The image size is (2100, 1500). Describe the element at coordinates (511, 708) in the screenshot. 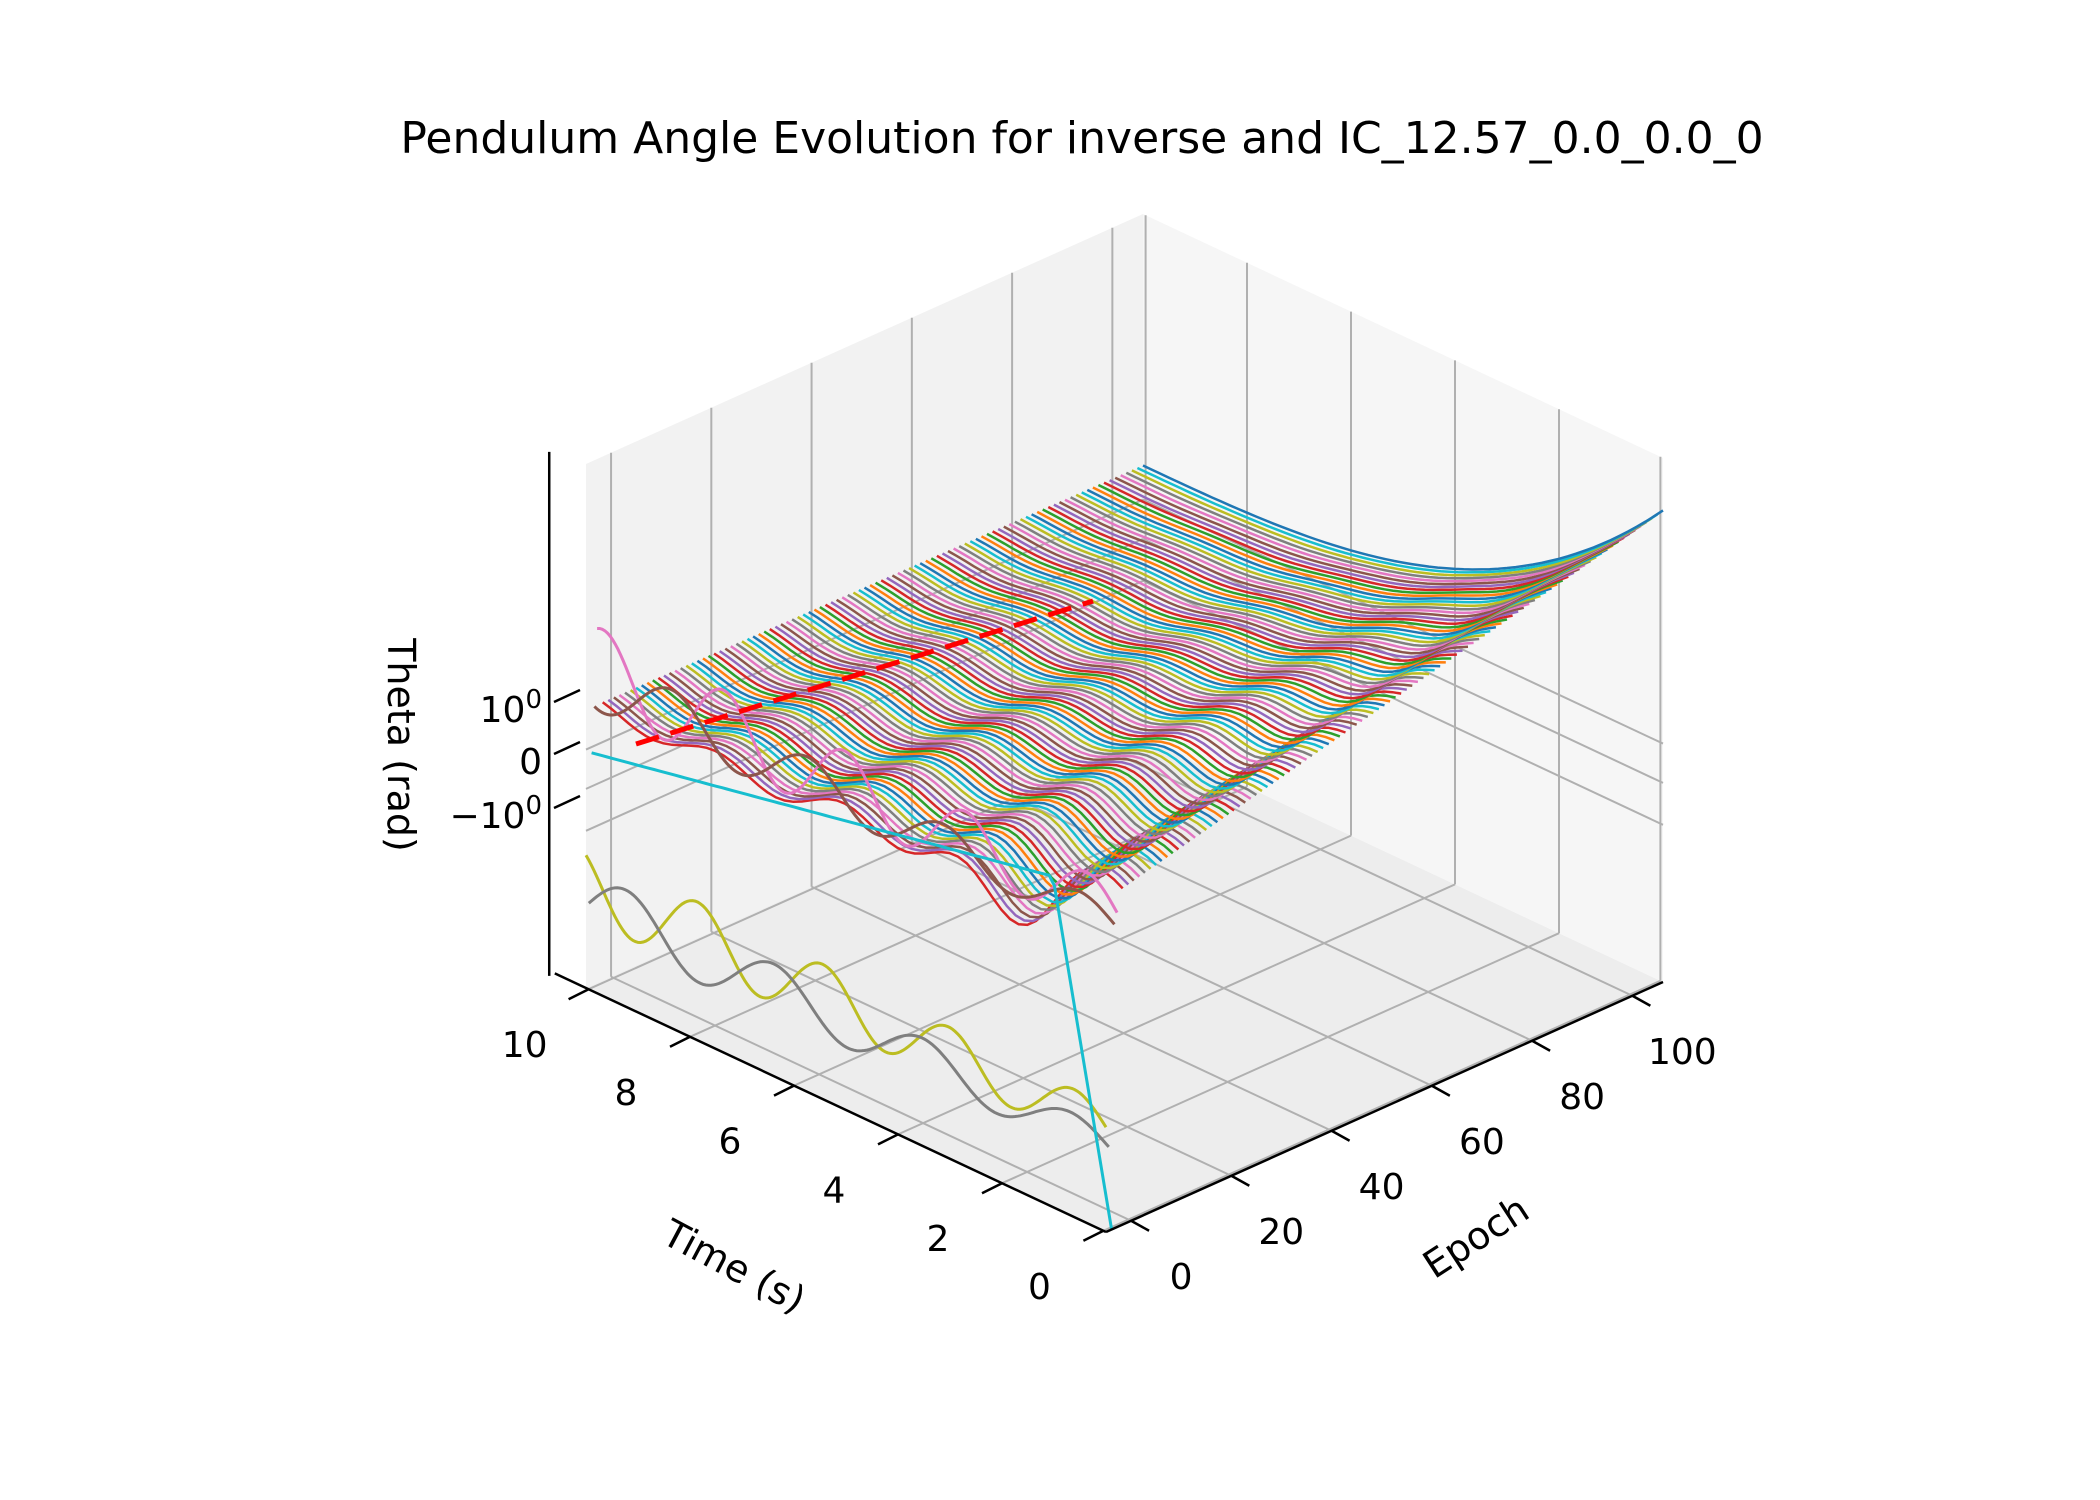

I see `z-tick-label: 100` at that location.